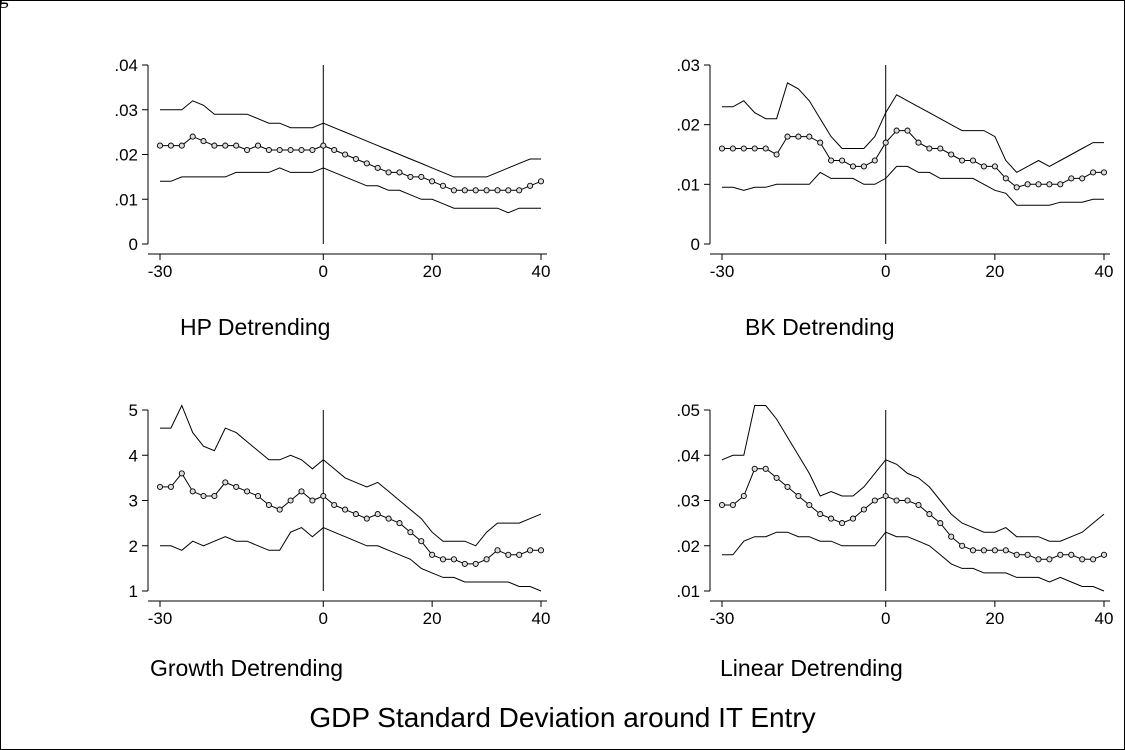 The height and width of the screenshot is (750, 1125). Describe the element at coordinates (126, 110) in the screenshot. I see `y-tick-label: .03` at that location.